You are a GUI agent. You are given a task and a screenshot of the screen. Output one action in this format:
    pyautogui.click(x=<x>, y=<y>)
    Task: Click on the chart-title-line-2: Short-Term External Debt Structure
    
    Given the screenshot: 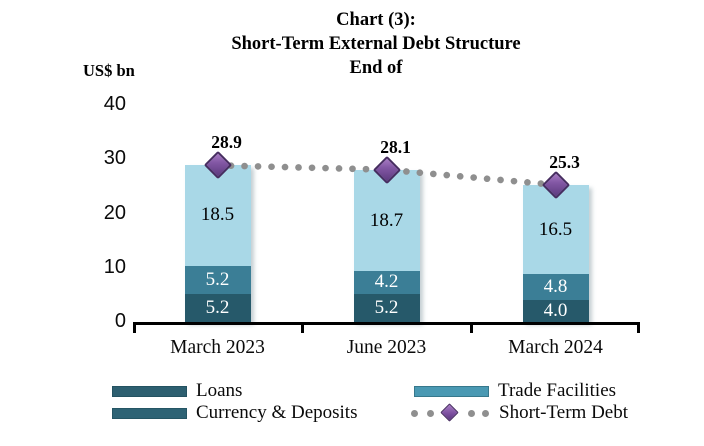 What is the action you would take?
    pyautogui.click(x=376, y=44)
    